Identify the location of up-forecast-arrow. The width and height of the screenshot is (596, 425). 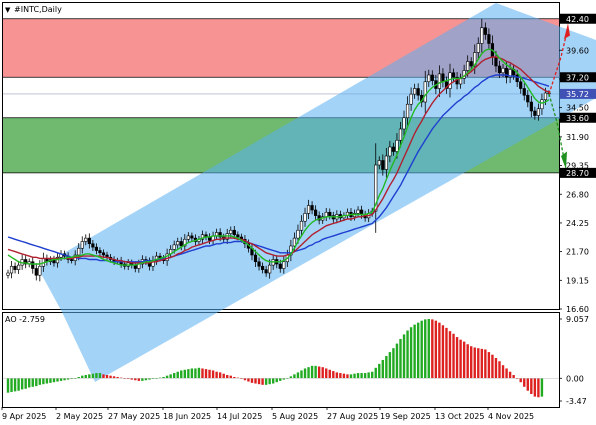
(558, 61).